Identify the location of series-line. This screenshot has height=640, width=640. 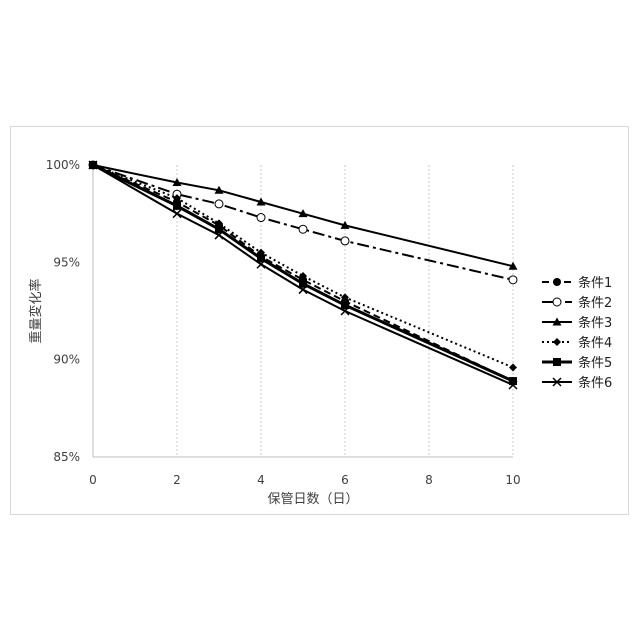
(303, 222).